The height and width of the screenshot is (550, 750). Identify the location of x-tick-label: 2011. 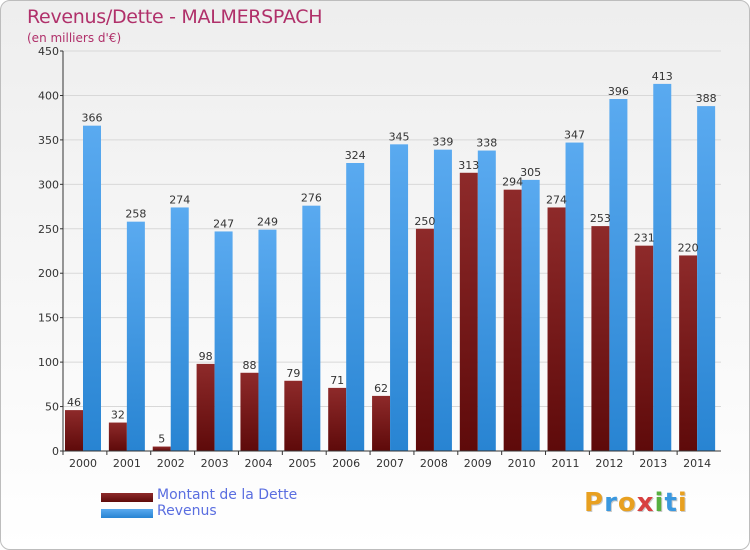
(566, 463).